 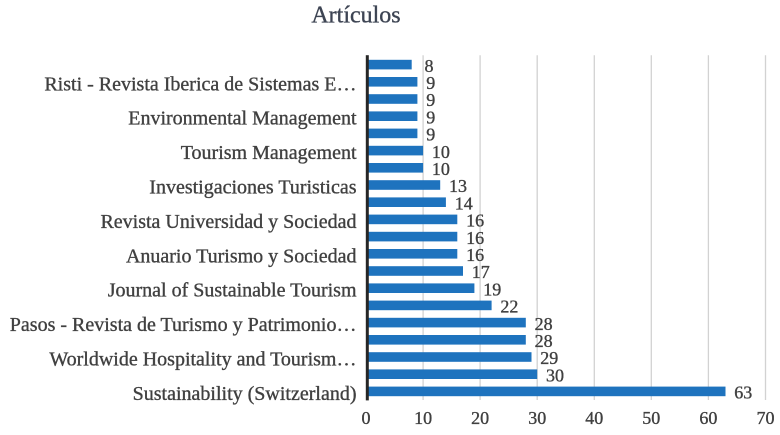 I want to click on svg-text: Tourism Management, so click(x=269, y=153).